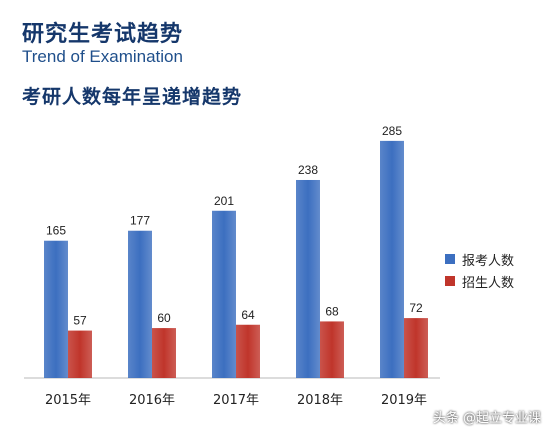 This screenshot has width=553, height=434. Describe the element at coordinates (103, 34) in the screenshot. I see `page-title: 研究生考试趋势` at that location.